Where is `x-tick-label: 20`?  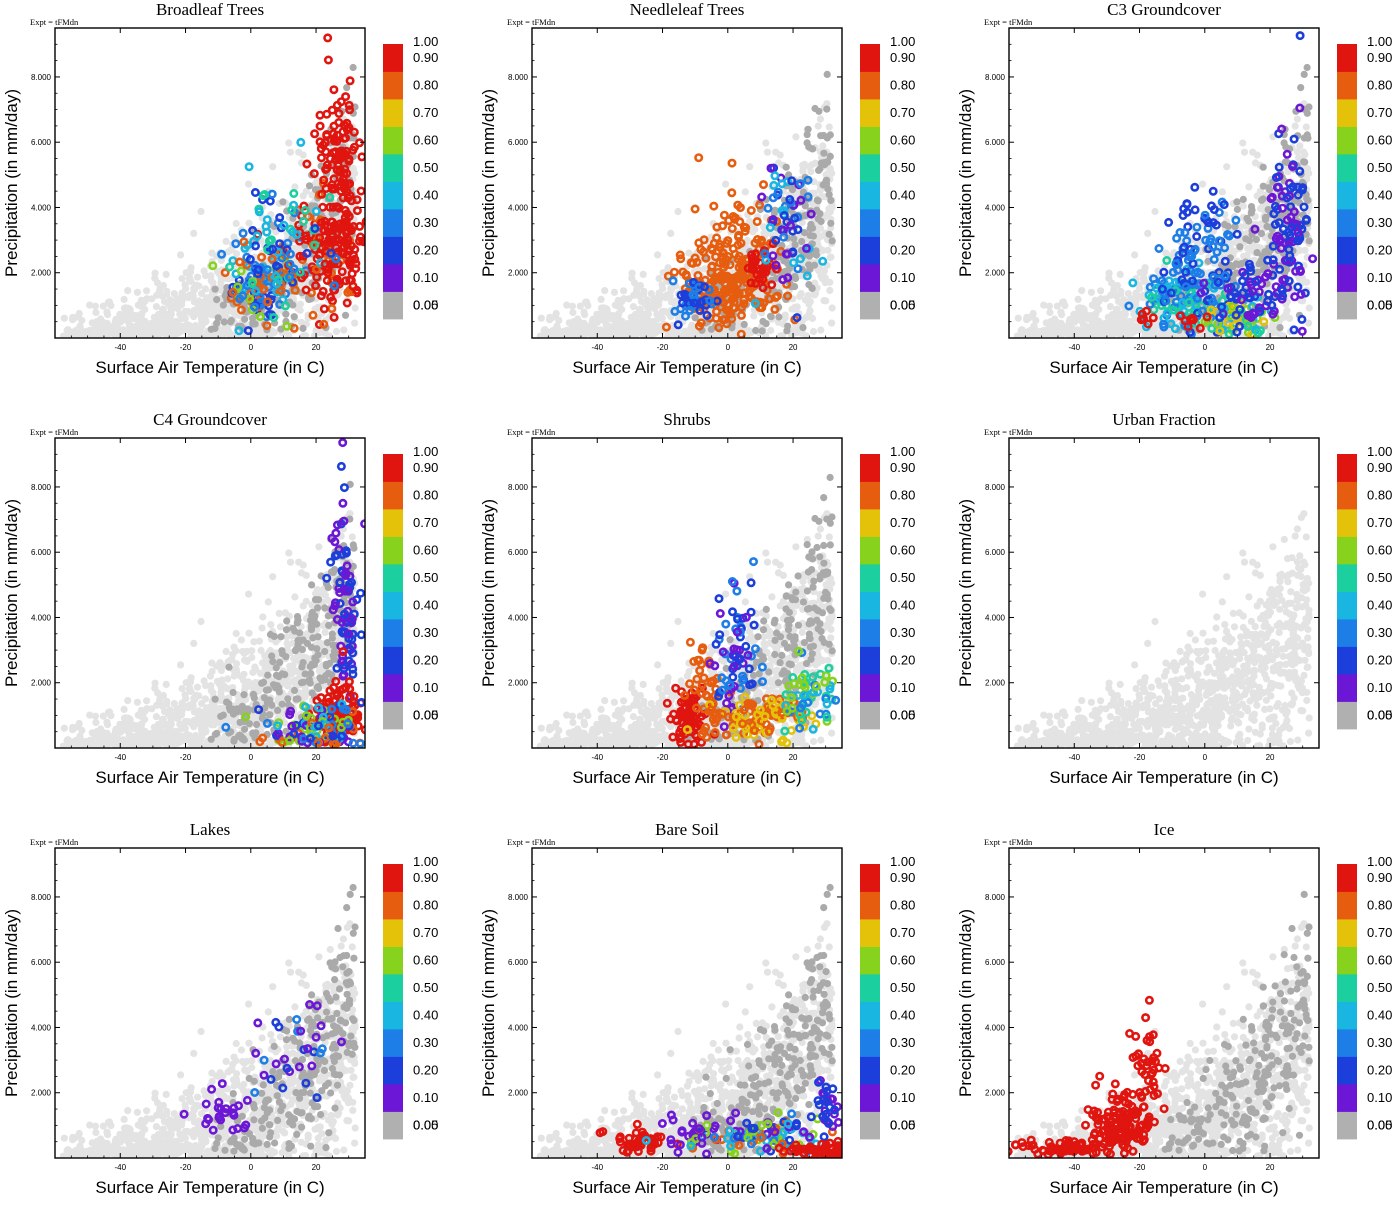
x-tick-label: 20 is located at coordinates (316, 347).